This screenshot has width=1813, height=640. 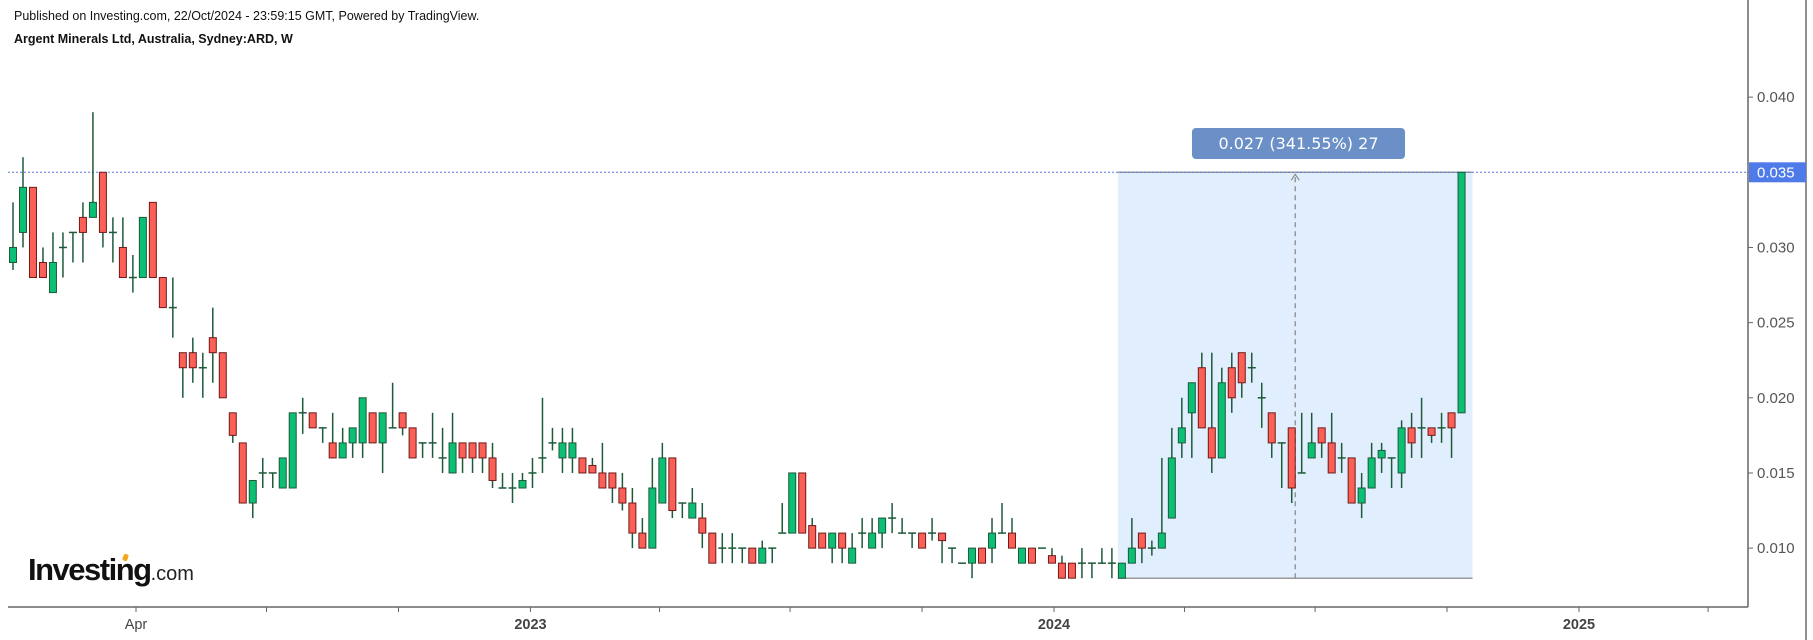 What do you see at coordinates (1295, 375) in the screenshot?
I see `measure-tool` at bounding box center [1295, 375].